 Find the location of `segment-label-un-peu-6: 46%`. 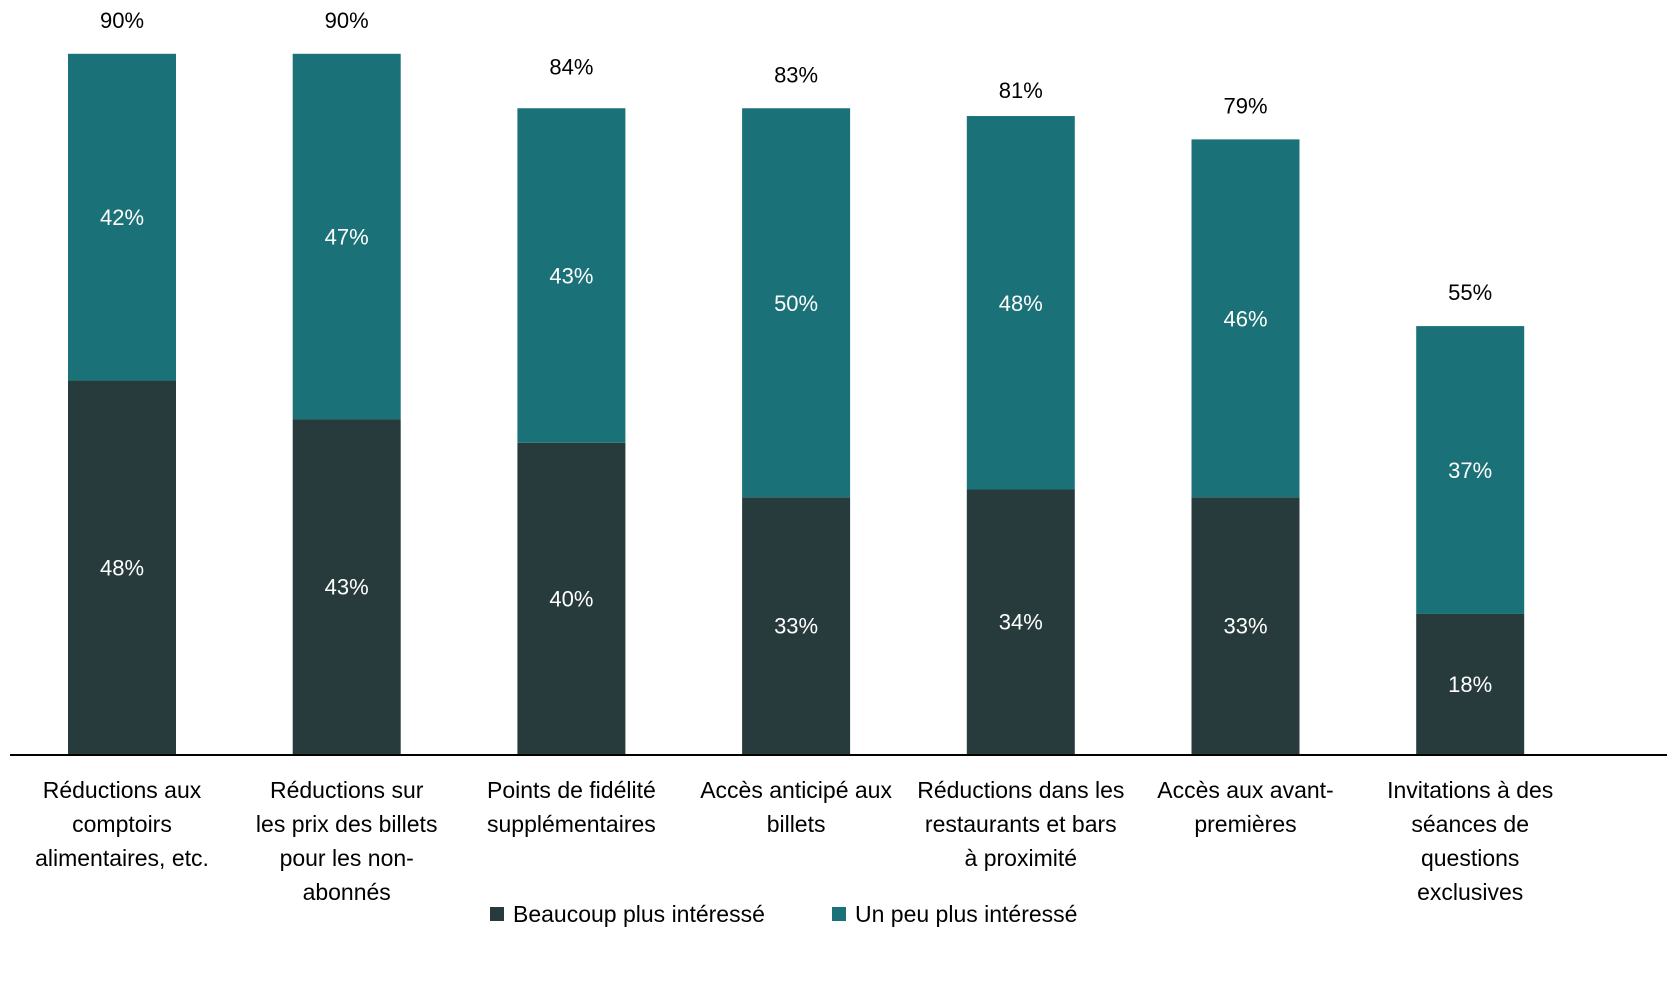

segment-label-un-peu-6: 46% is located at coordinates (1245, 318).